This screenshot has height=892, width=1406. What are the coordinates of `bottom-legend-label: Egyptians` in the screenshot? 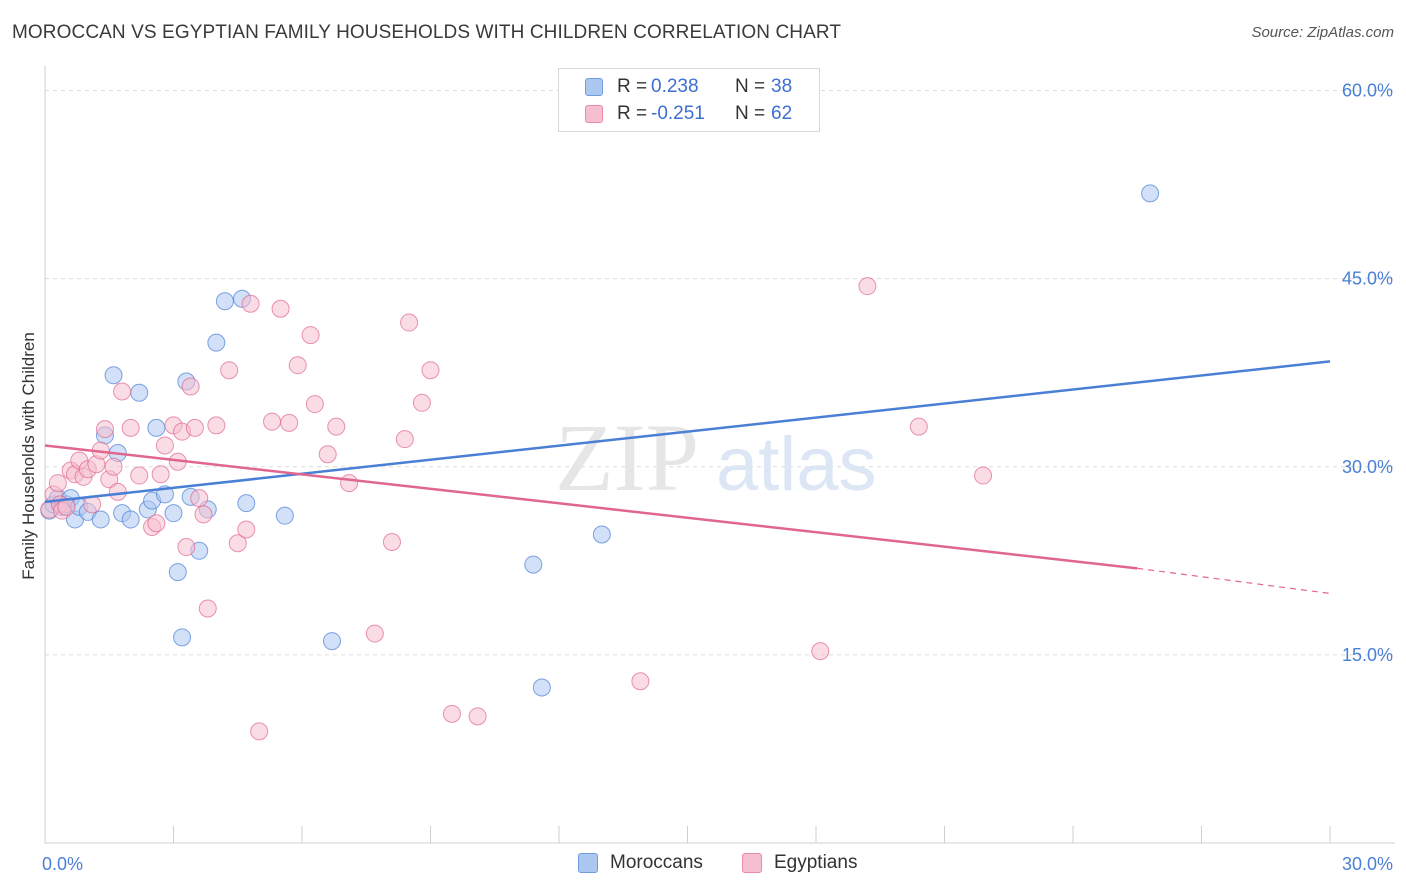 It's located at (816, 862).